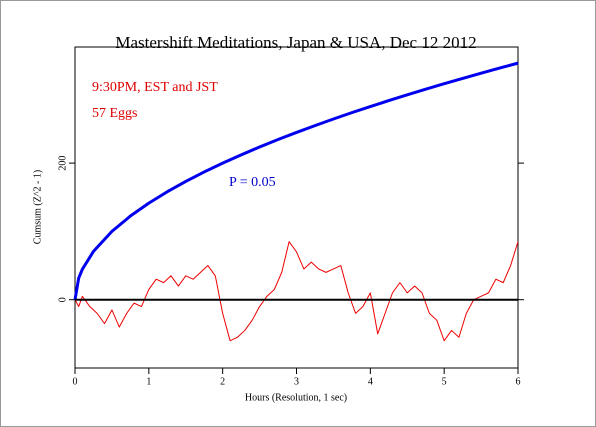 The width and height of the screenshot is (596, 427). Describe the element at coordinates (296, 381) in the screenshot. I see `x-tick-label: 3` at that location.